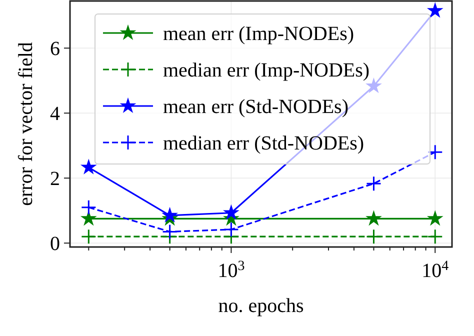  Describe the element at coordinates (26, 124) in the screenshot. I see `y-axis-title: error for vector field` at that location.